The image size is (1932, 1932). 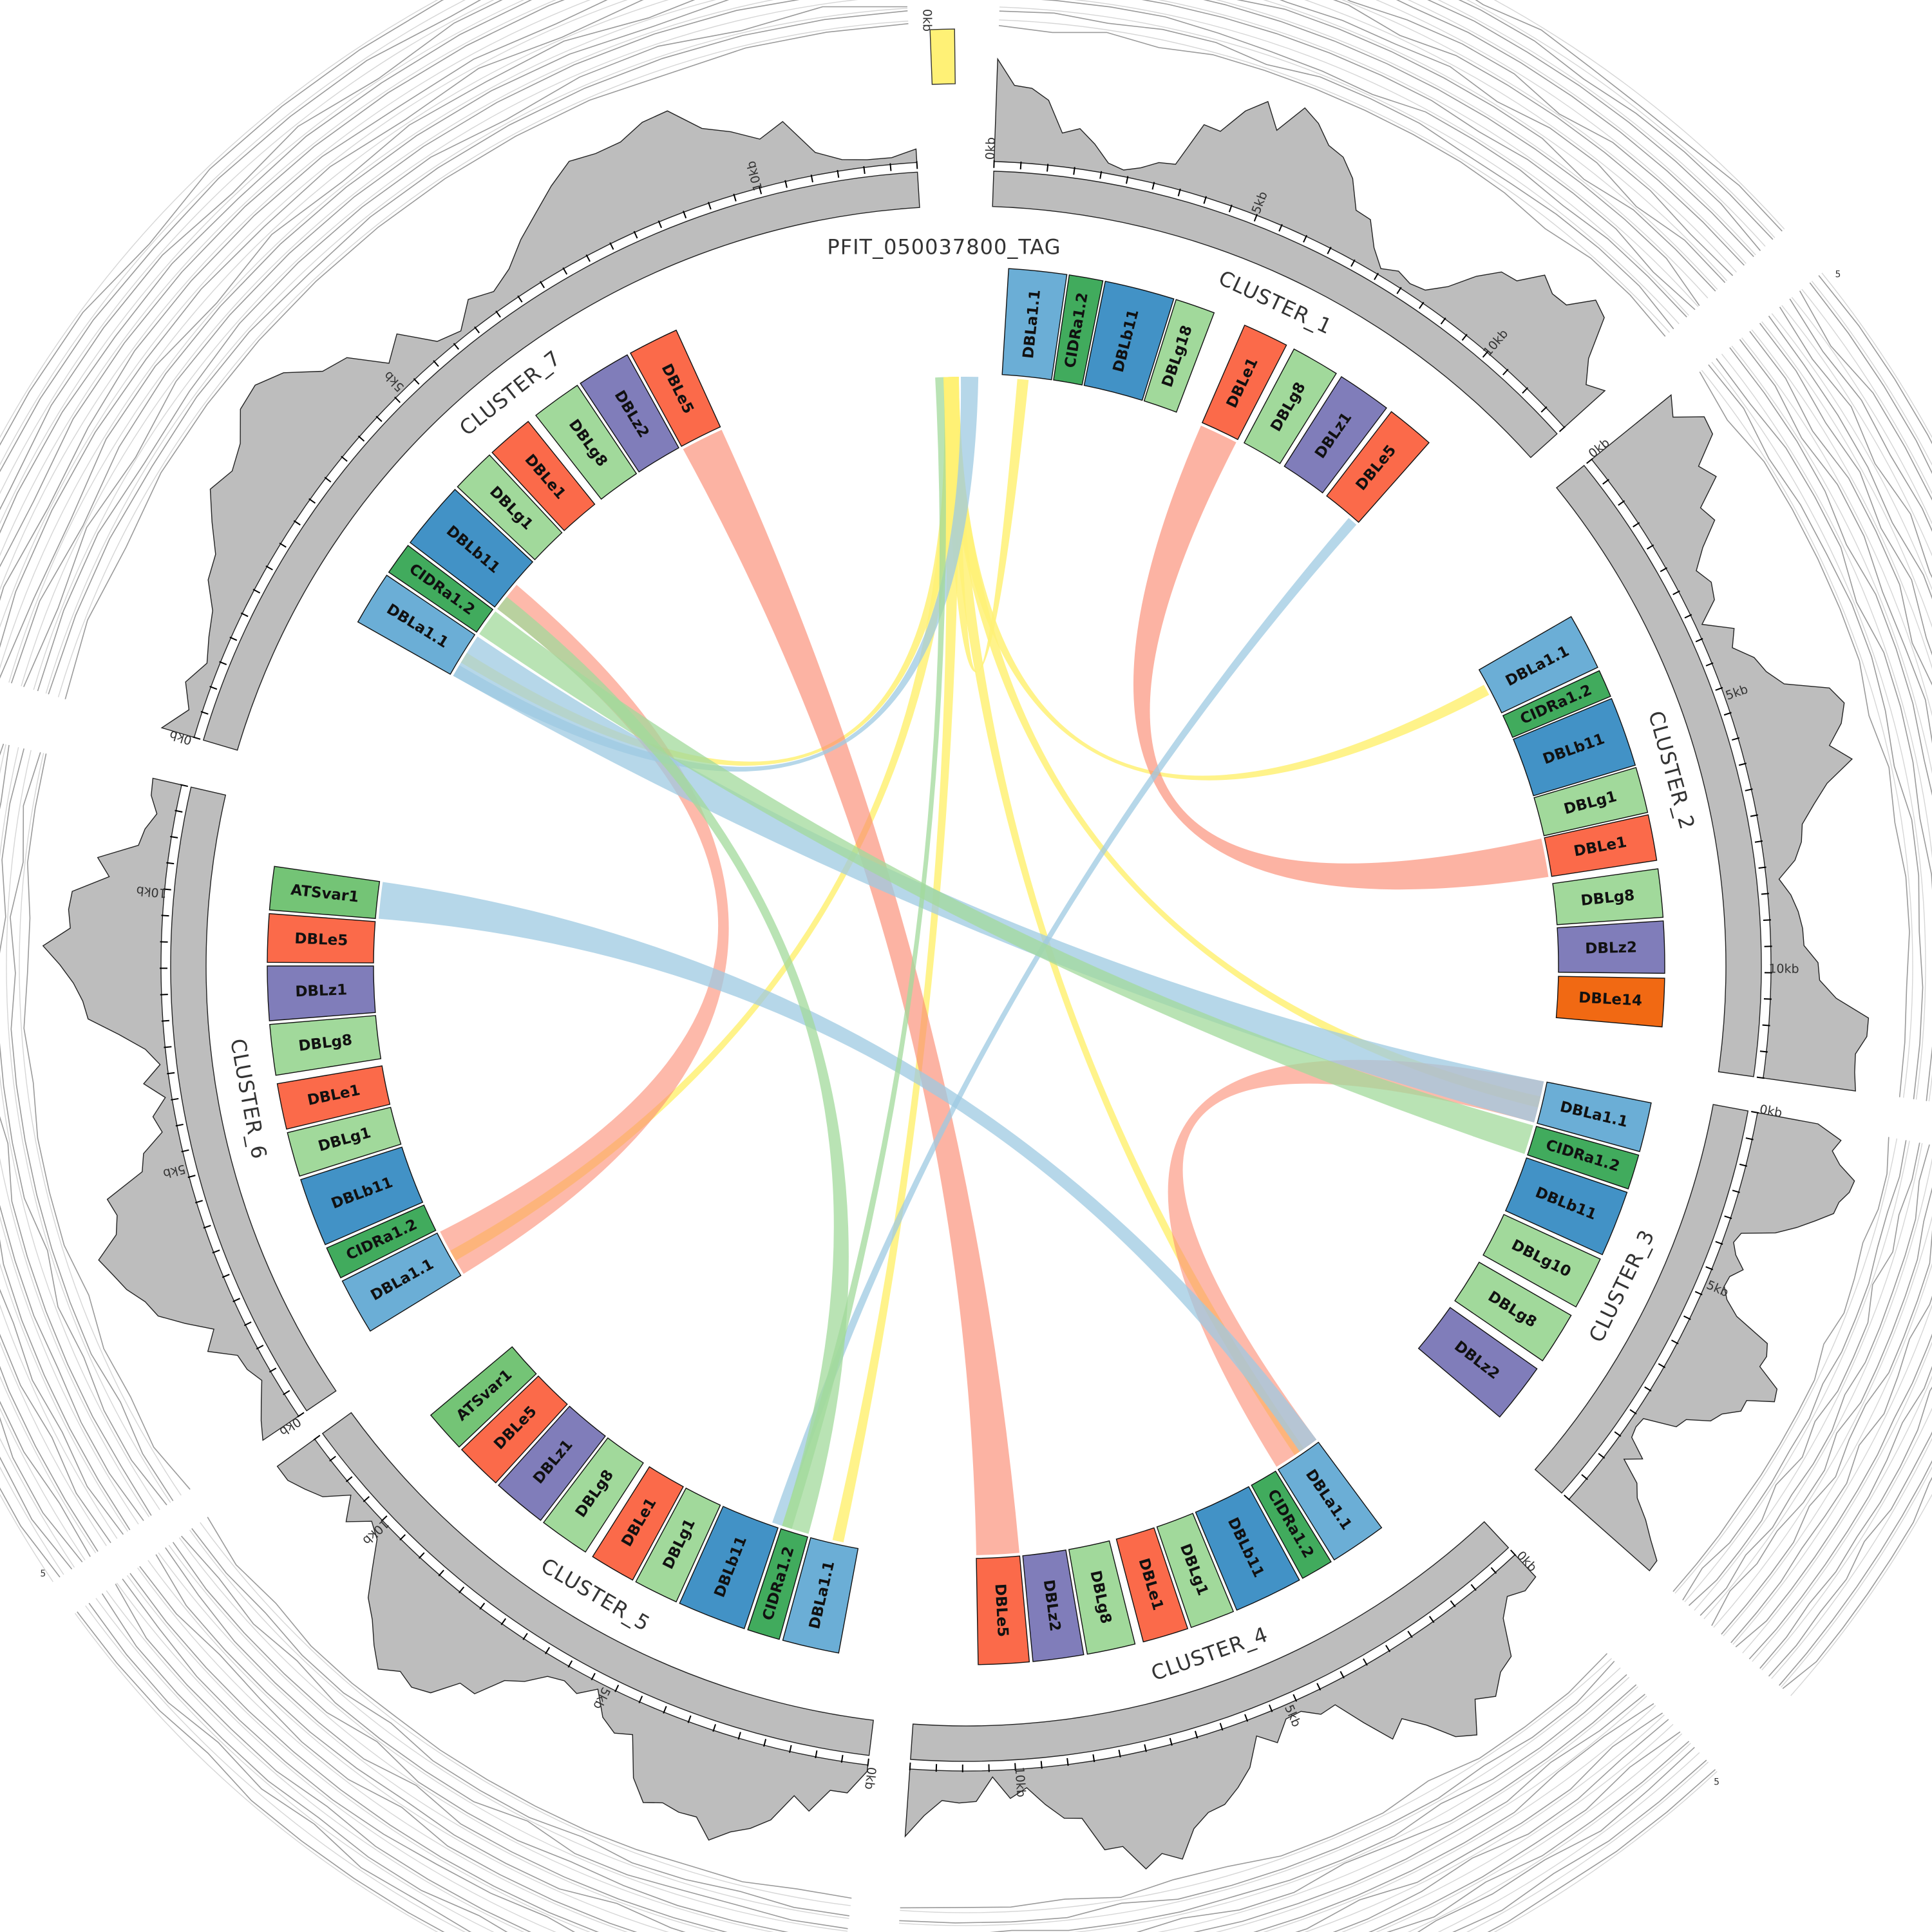 I want to click on domain-label: DBLz2, so click(x=1611, y=948).